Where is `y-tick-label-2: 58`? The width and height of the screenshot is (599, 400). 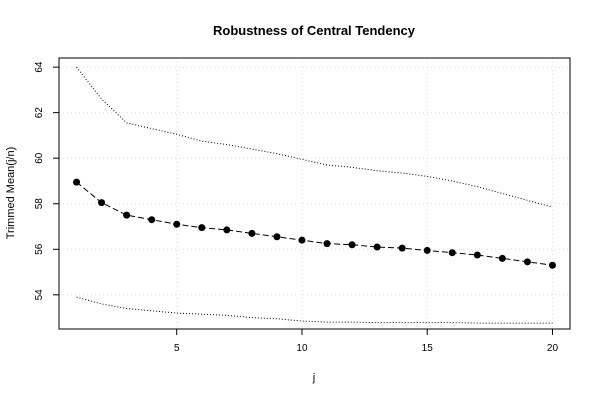
y-tick-label-2: 58 is located at coordinates (39, 204).